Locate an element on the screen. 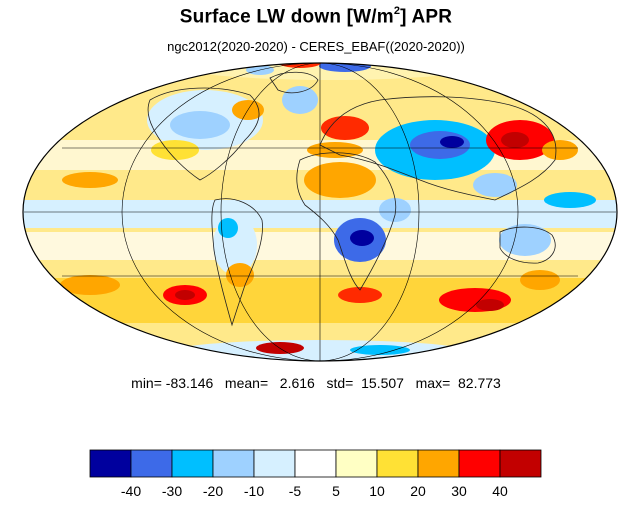  north-africa-warm is located at coordinates (340, 180).